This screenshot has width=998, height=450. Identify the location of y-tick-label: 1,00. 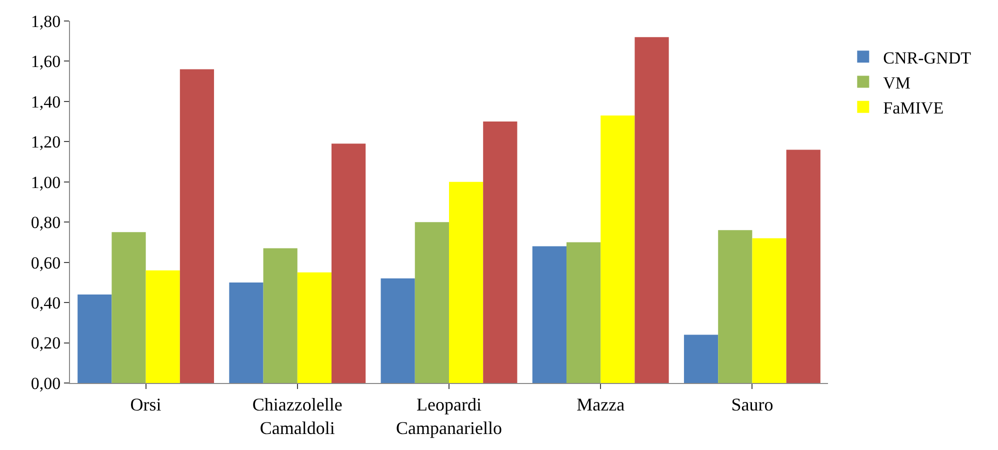
(45, 182).